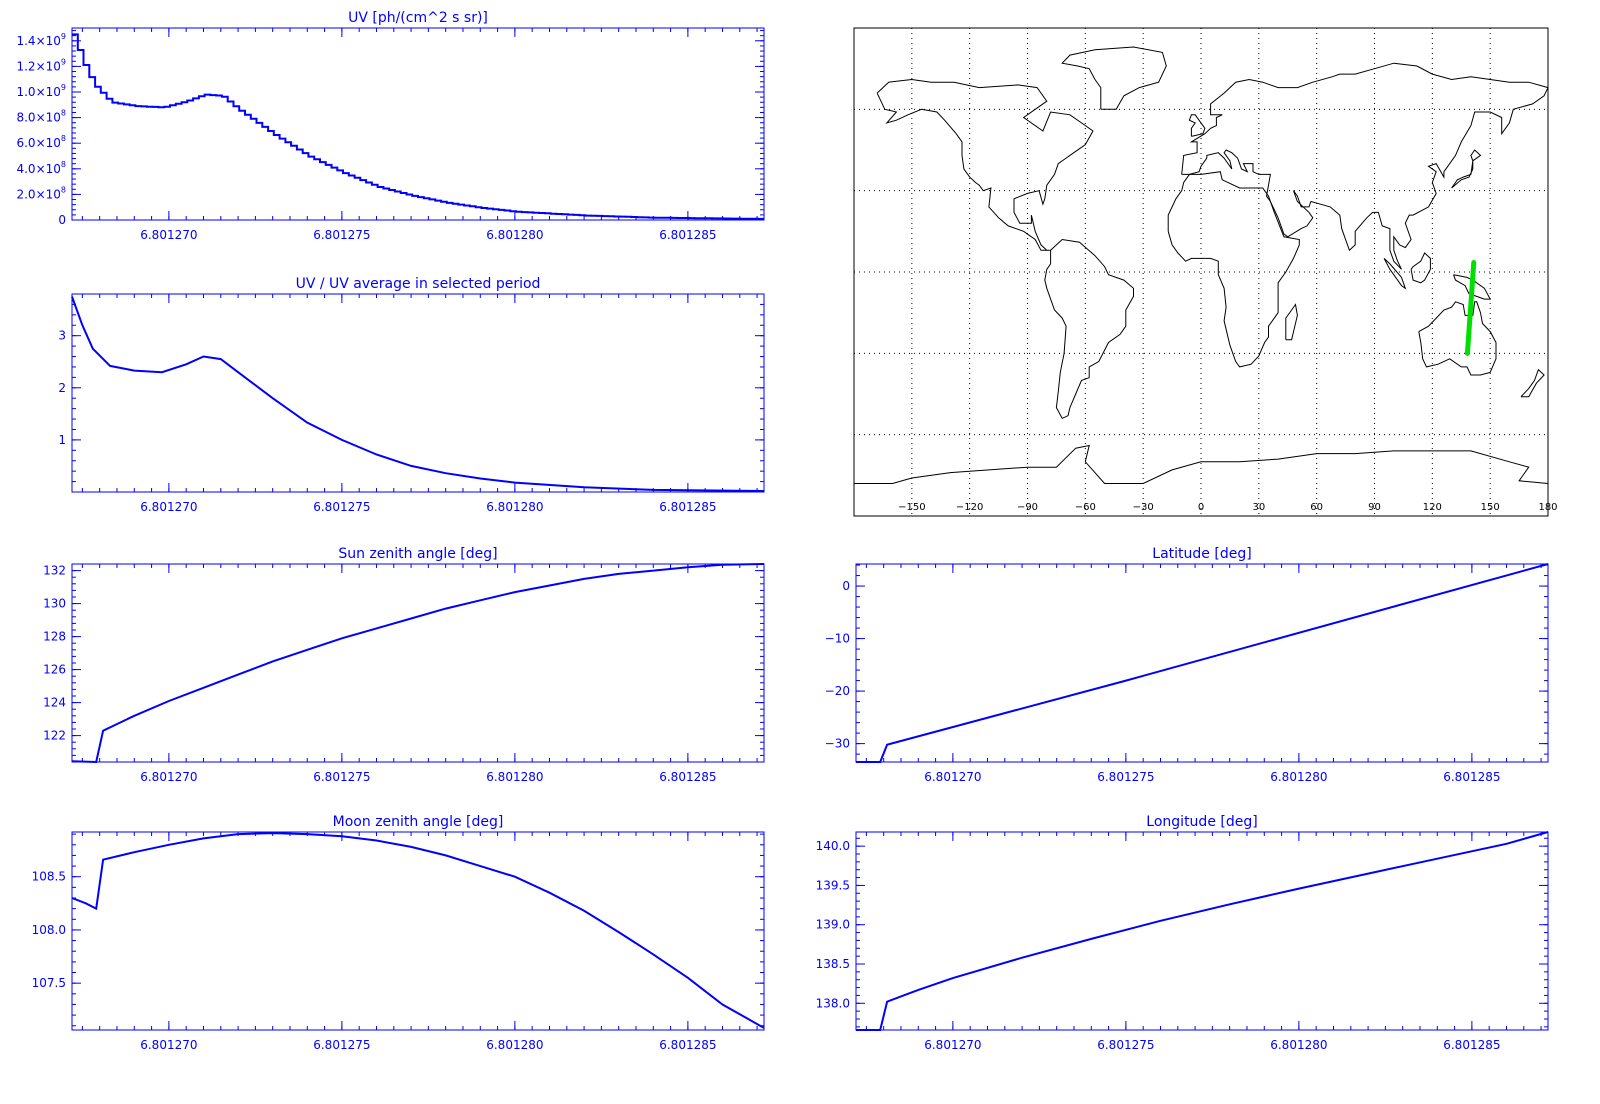  Describe the element at coordinates (417, 554) in the screenshot. I see `chart-title: Sun zenith angle [deg]` at that location.